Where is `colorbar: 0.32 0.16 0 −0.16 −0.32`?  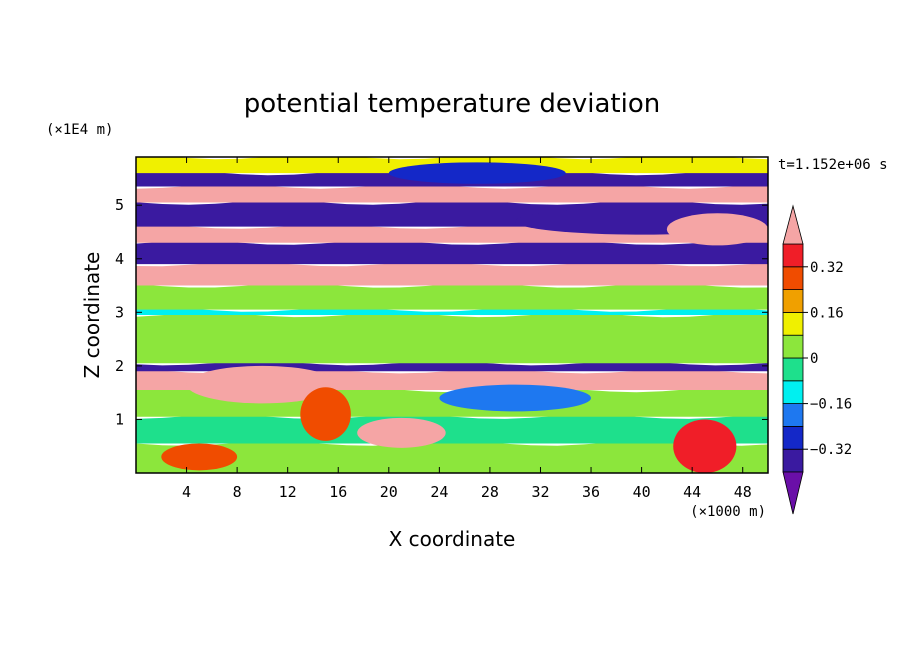
colorbar: 0.32 0.16 0 −0.16 −0.32 is located at coordinates (817, 359).